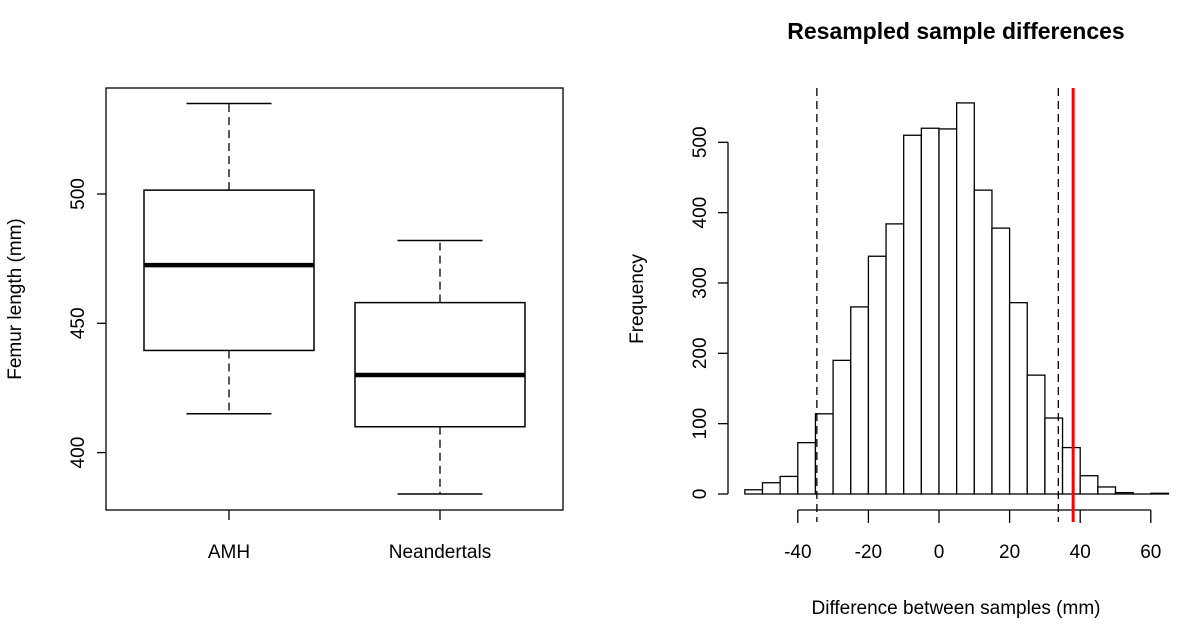 Image resolution: width=1195 pixels, height=630 pixels. Describe the element at coordinates (1009, 552) in the screenshot. I see `histogram-x-tick-label: 20` at that location.